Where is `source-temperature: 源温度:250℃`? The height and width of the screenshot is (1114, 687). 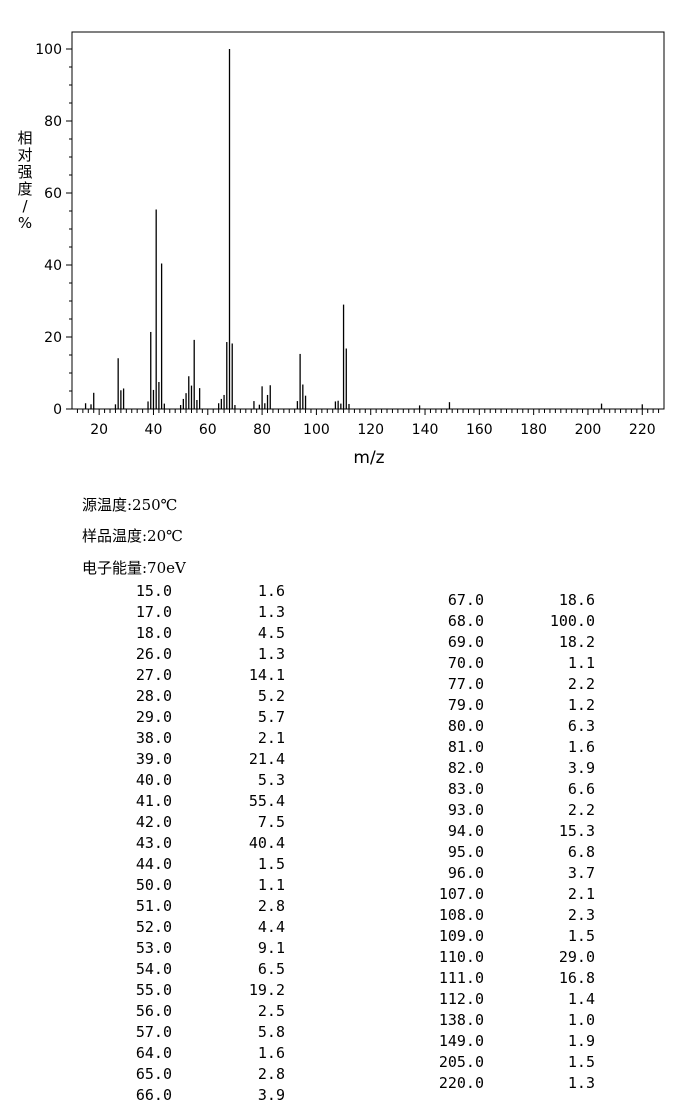 source-temperature: 源温度:250℃ is located at coordinates (130, 505).